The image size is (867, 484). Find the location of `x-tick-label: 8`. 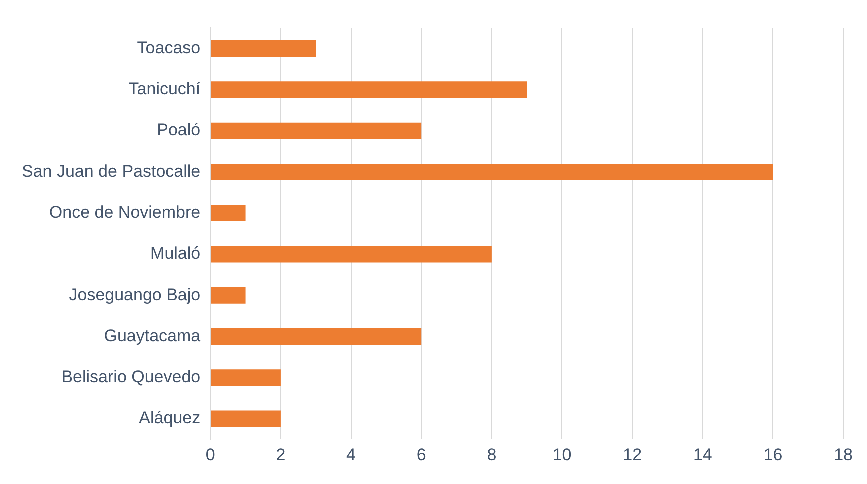

x-tick-label: 8 is located at coordinates (492, 454).